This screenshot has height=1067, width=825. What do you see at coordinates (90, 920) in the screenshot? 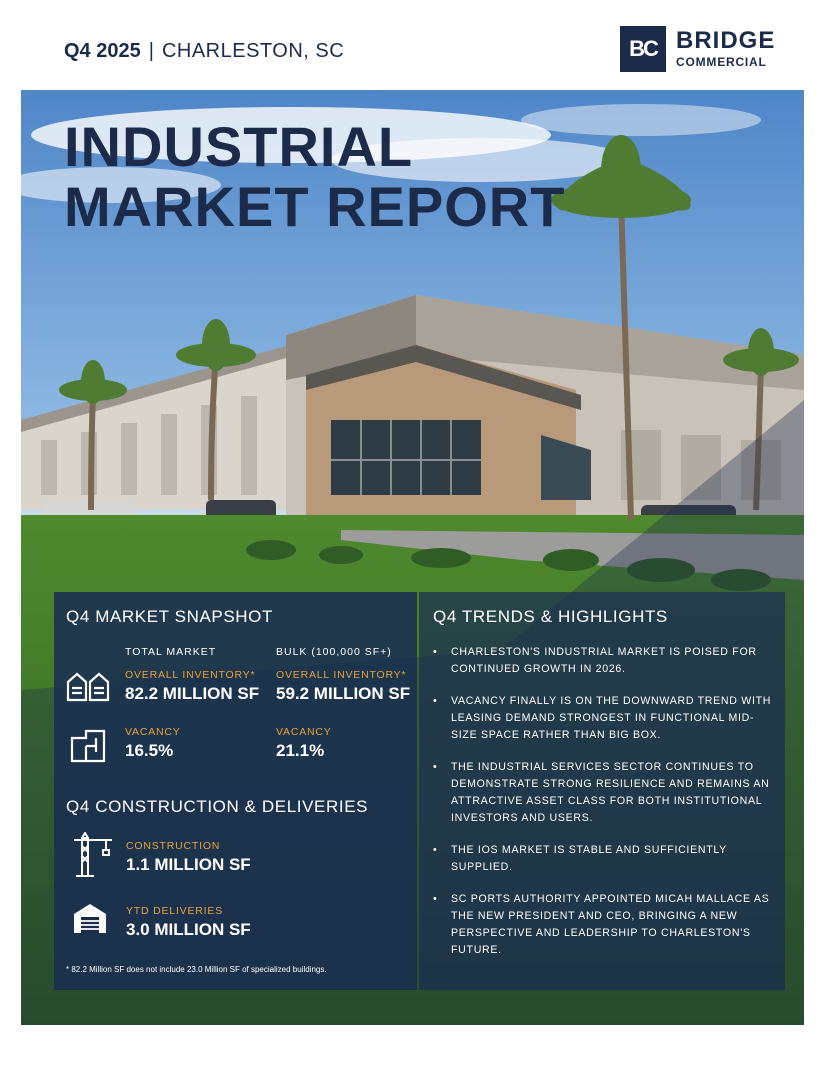
I see `garage-delivery-icon` at bounding box center [90, 920].